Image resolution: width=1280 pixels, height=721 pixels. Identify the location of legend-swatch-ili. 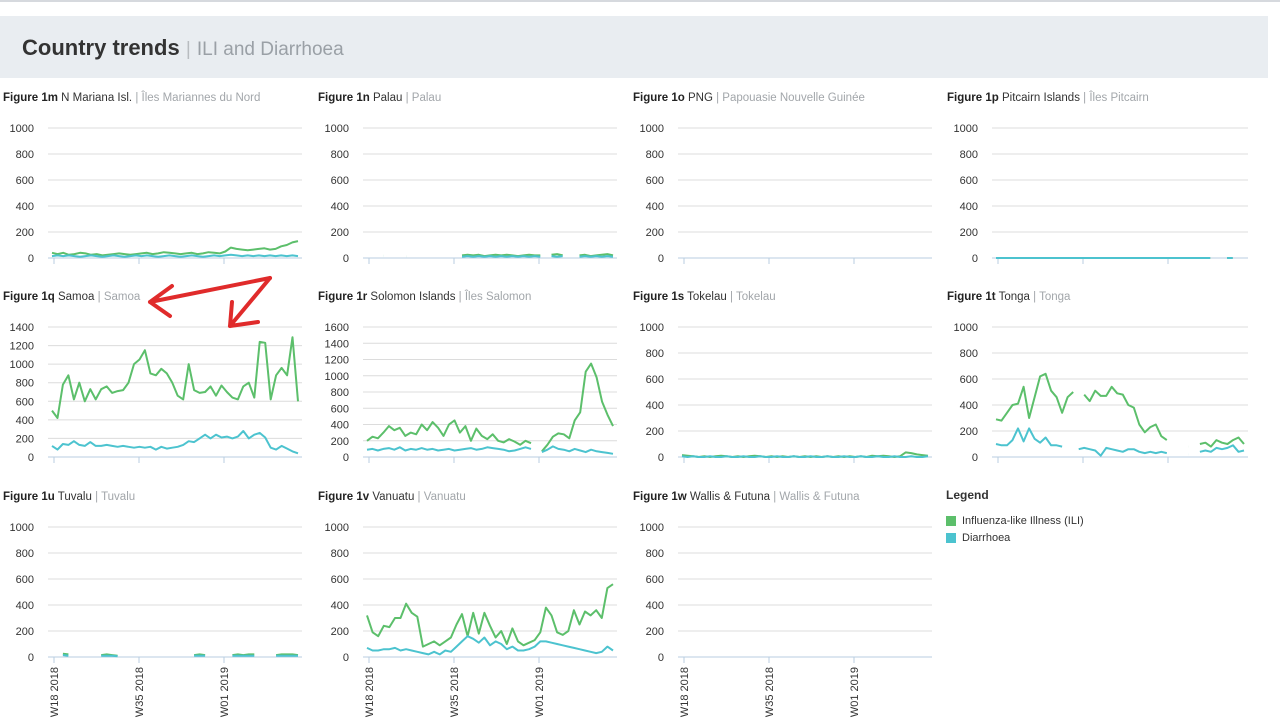
(951, 520).